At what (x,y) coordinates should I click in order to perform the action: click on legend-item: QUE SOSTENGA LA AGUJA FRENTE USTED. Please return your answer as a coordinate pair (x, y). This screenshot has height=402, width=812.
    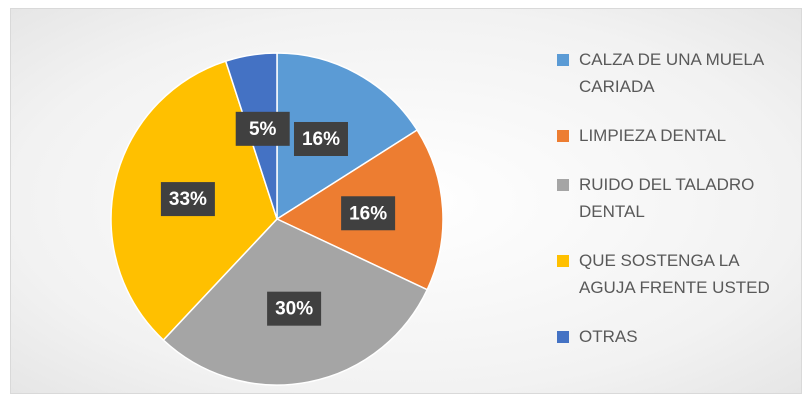
    Looking at the image, I should click on (677, 274).